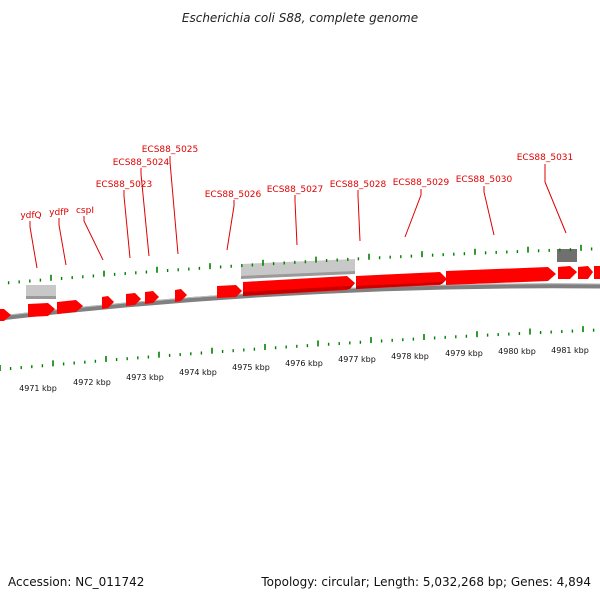 The width and height of the screenshot is (600, 600). I want to click on bottom-tick-track, so click(297, 348).